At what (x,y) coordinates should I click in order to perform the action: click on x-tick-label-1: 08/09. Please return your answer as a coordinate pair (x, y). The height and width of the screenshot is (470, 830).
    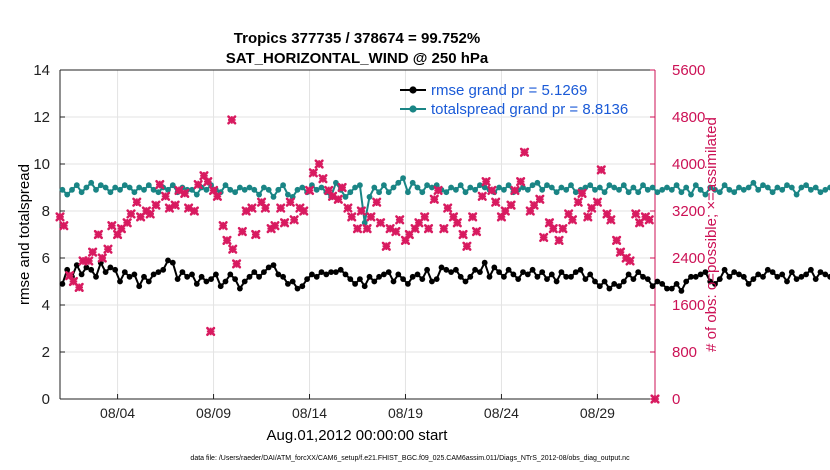
    Looking at the image, I should click on (213, 413).